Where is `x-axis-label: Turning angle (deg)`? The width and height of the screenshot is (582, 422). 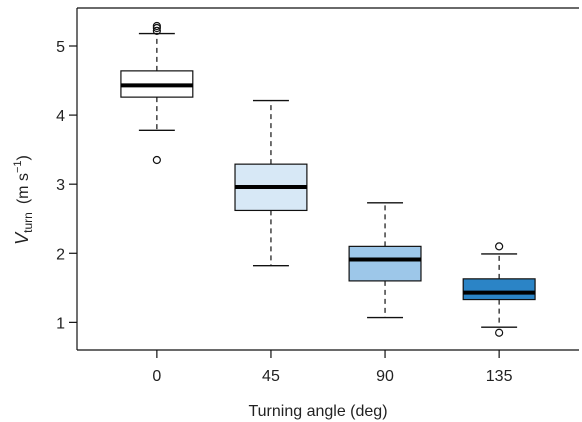
x-axis-label: Turning angle (deg) is located at coordinates (317, 411).